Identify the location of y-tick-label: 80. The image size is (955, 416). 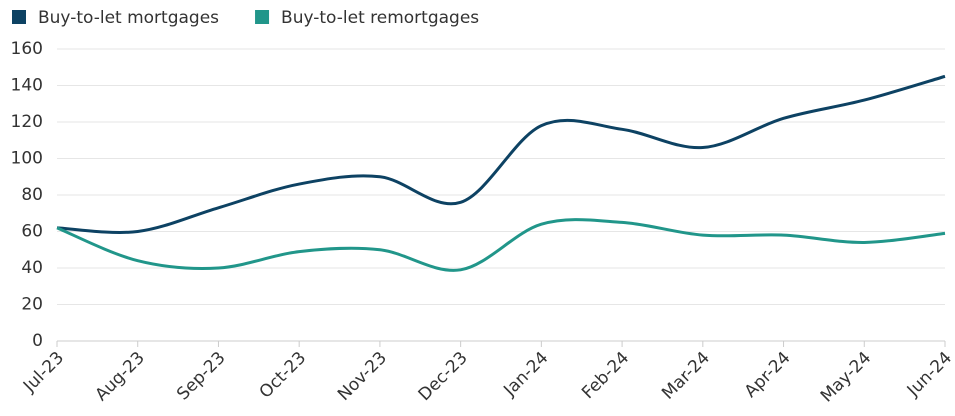
(32, 195).